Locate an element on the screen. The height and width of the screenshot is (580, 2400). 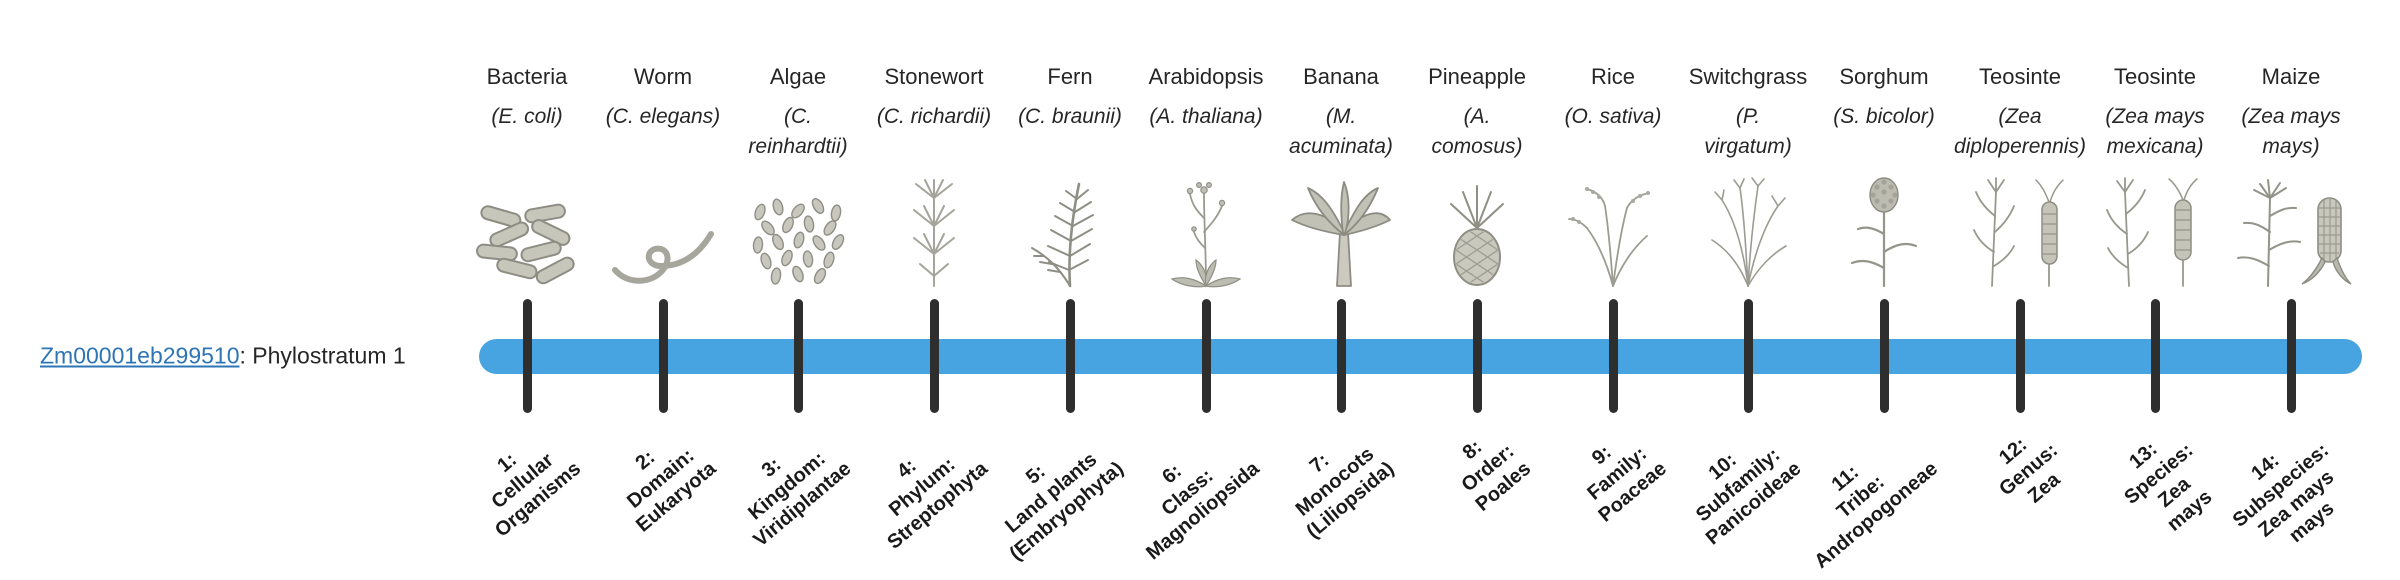
phylostratum-label: 6: Class: Magnoliopsida is located at coordinates (1203, 511).